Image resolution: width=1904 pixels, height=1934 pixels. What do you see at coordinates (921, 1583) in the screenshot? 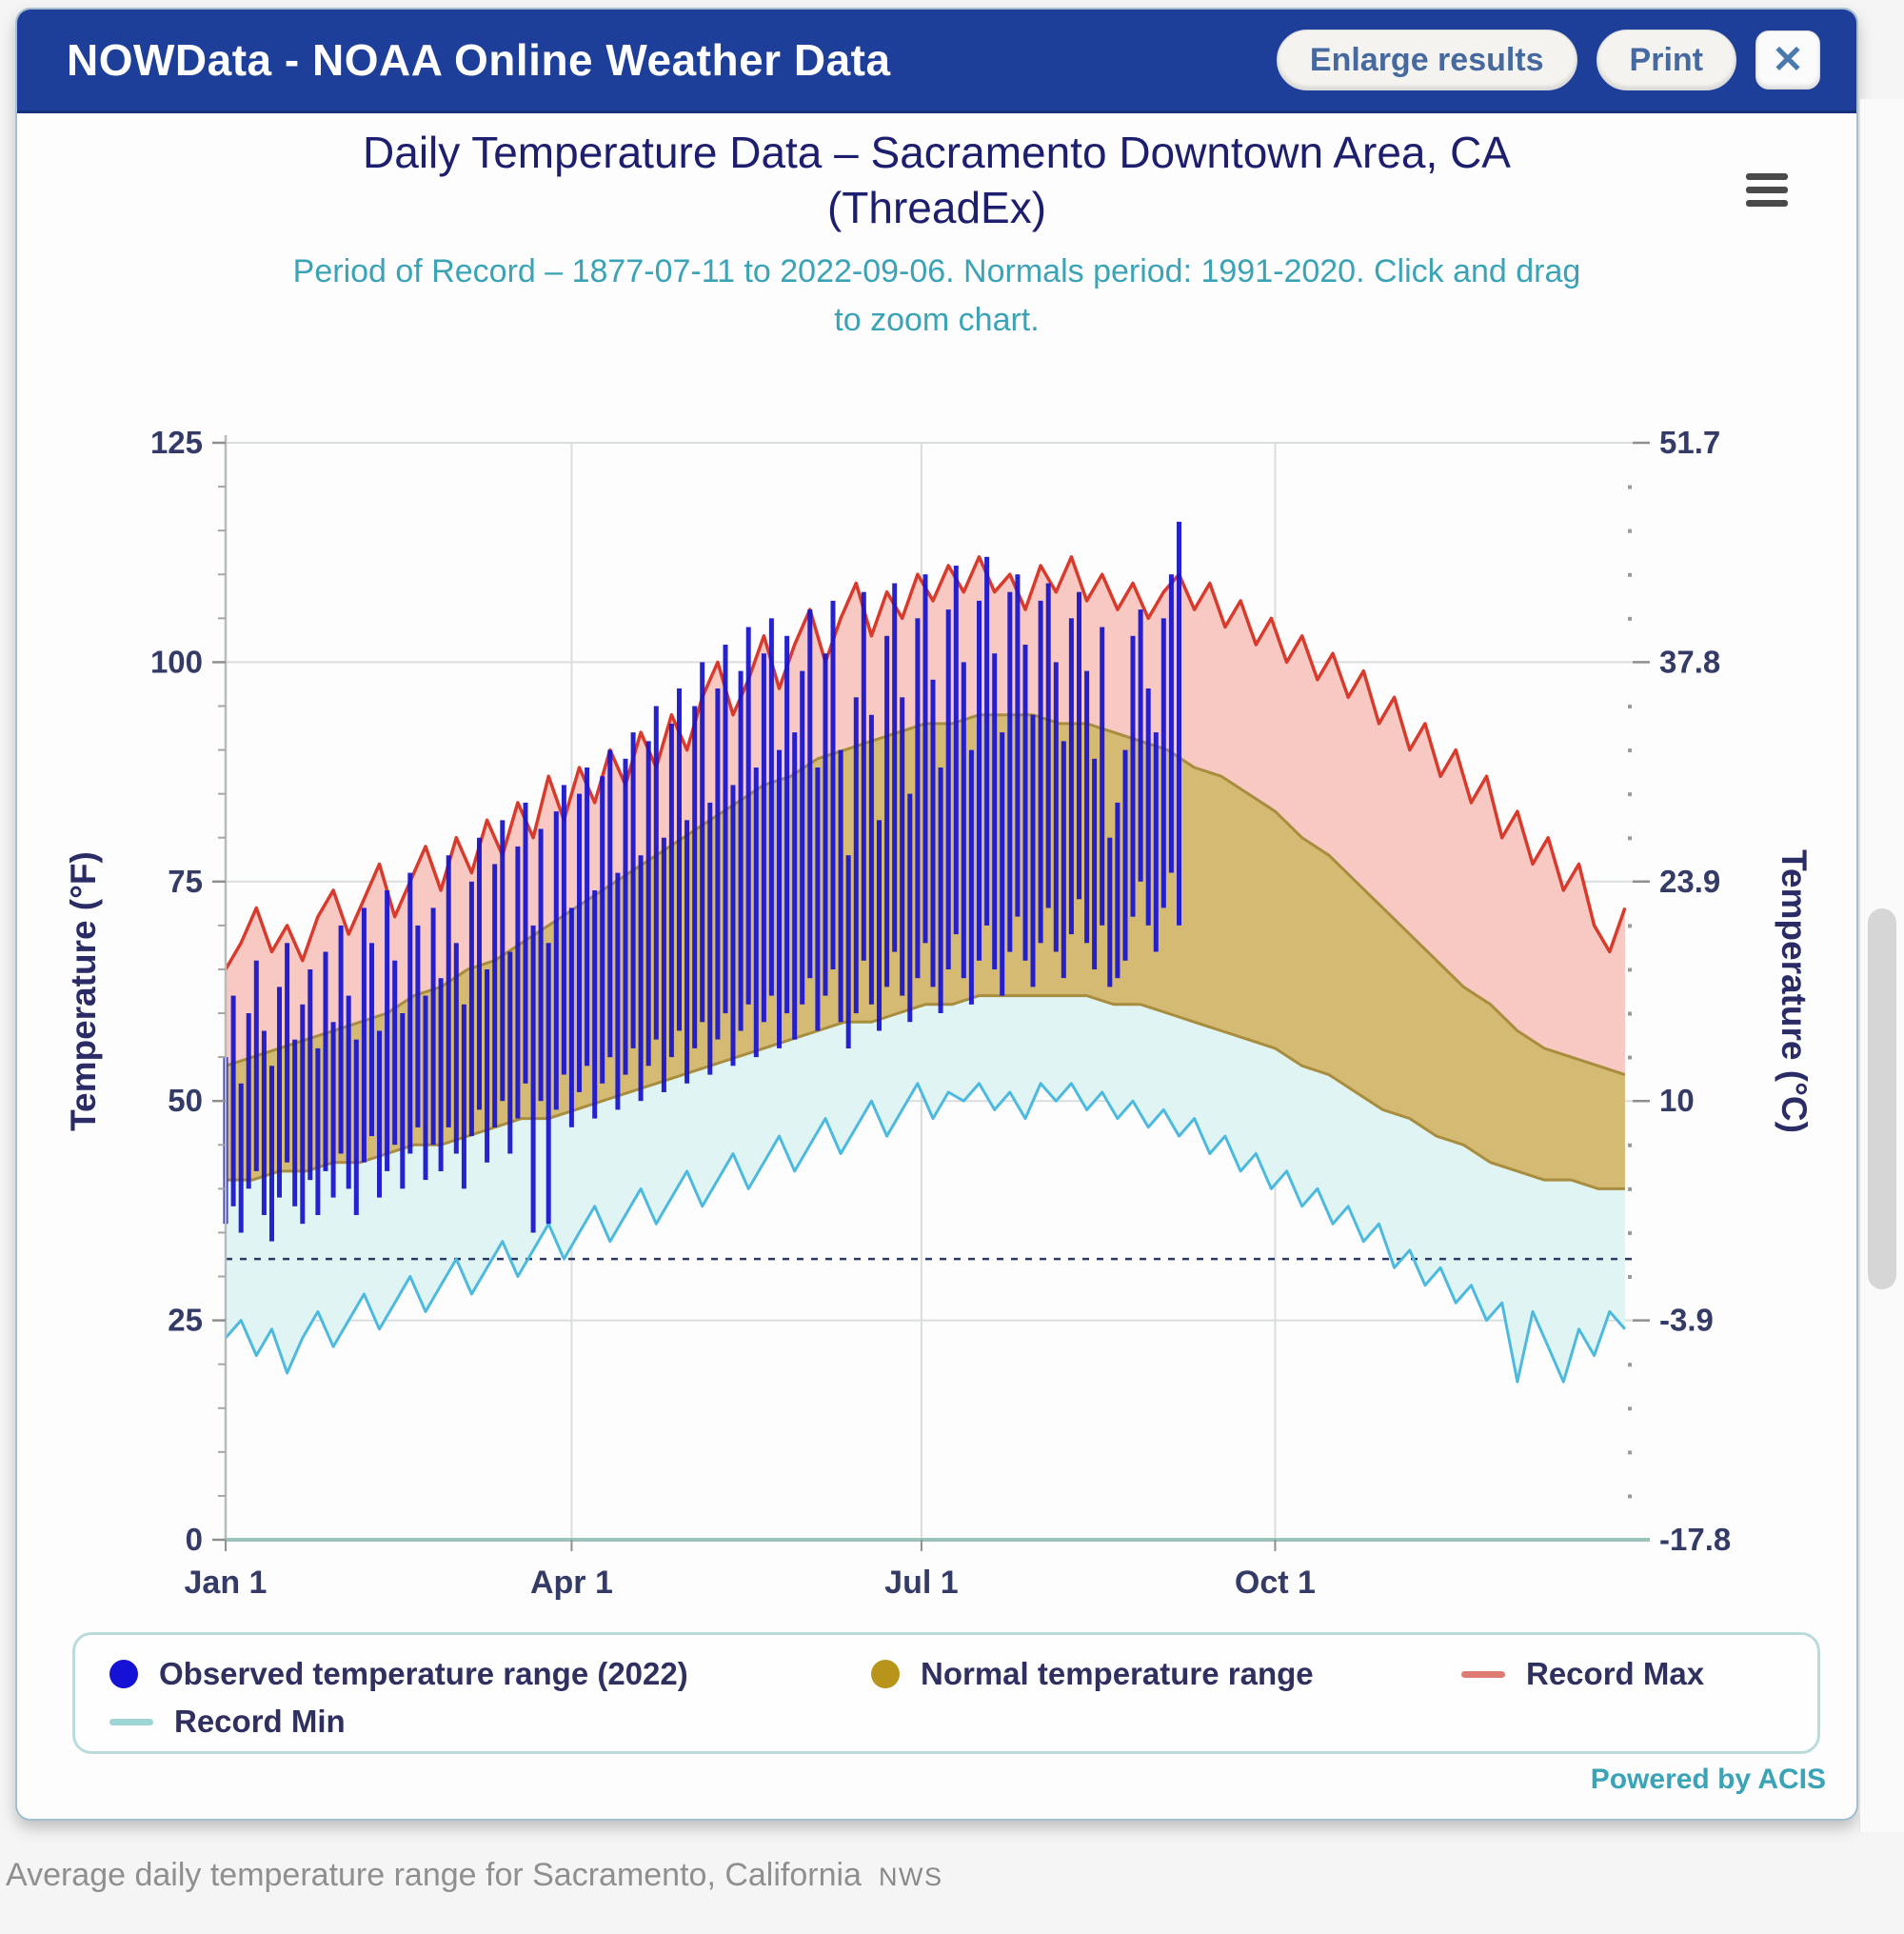
I see `svg-text: Jul 1` at bounding box center [921, 1583].